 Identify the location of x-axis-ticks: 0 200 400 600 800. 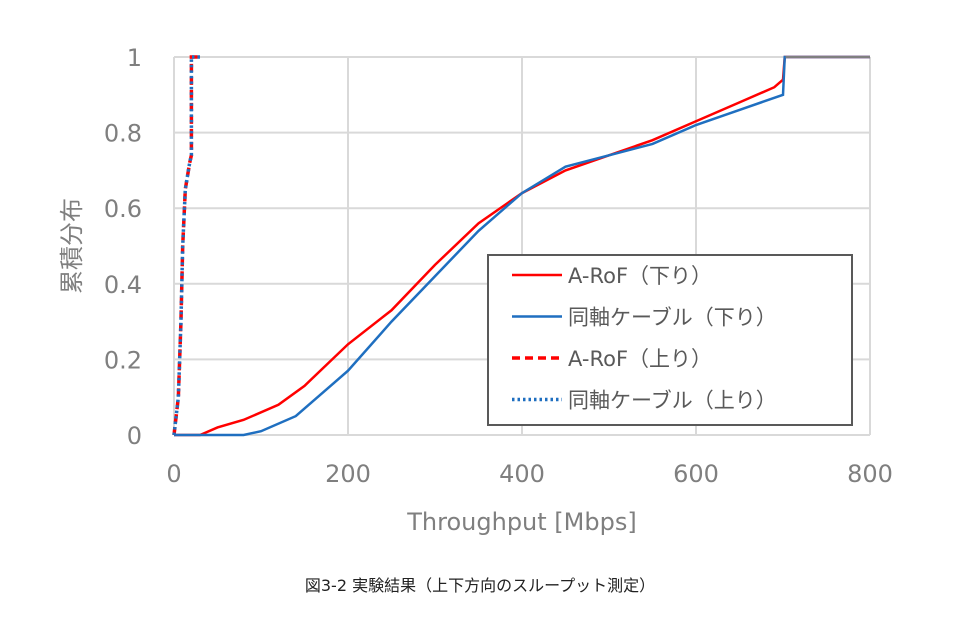
(529, 474).